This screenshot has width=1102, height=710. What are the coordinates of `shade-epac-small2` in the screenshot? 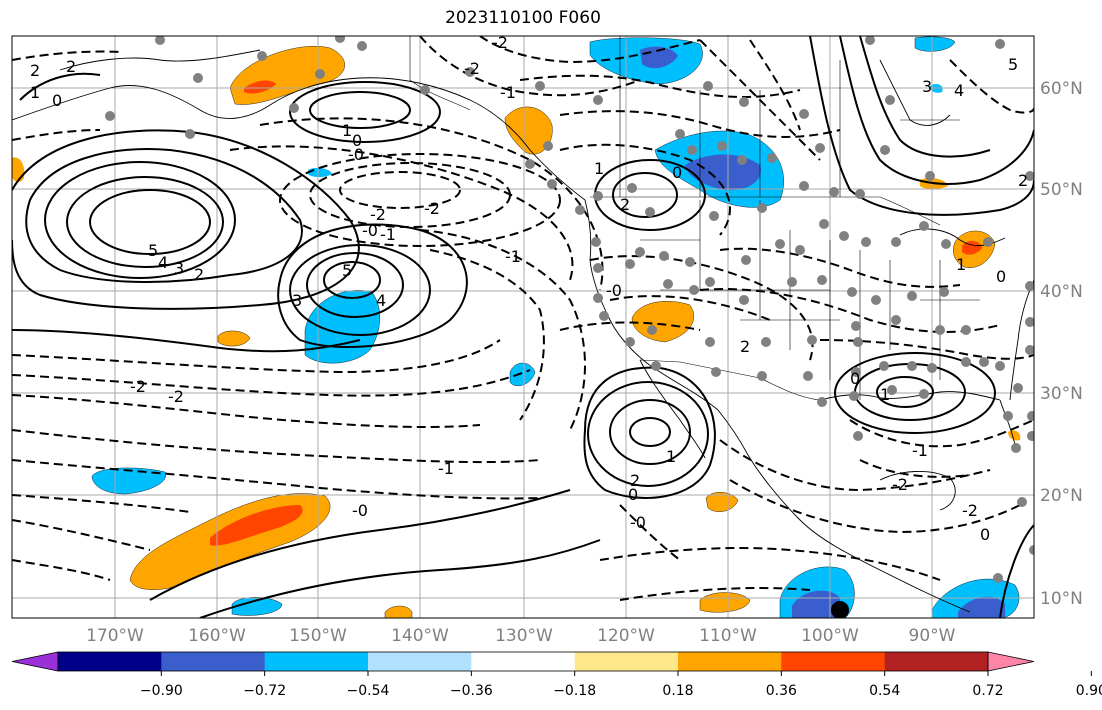 It's located at (398, 611).